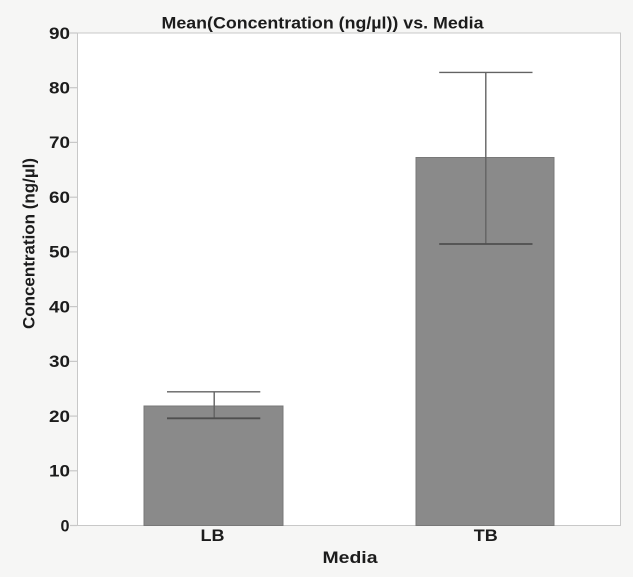 The height and width of the screenshot is (577, 633). What do you see at coordinates (59, 197) in the screenshot?
I see `svg-text: 60` at bounding box center [59, 197].